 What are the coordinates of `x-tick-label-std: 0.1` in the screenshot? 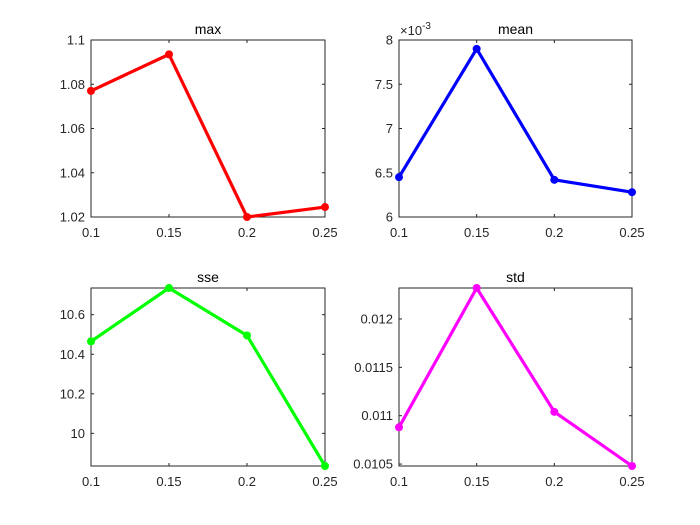 It's located at (399, 481).